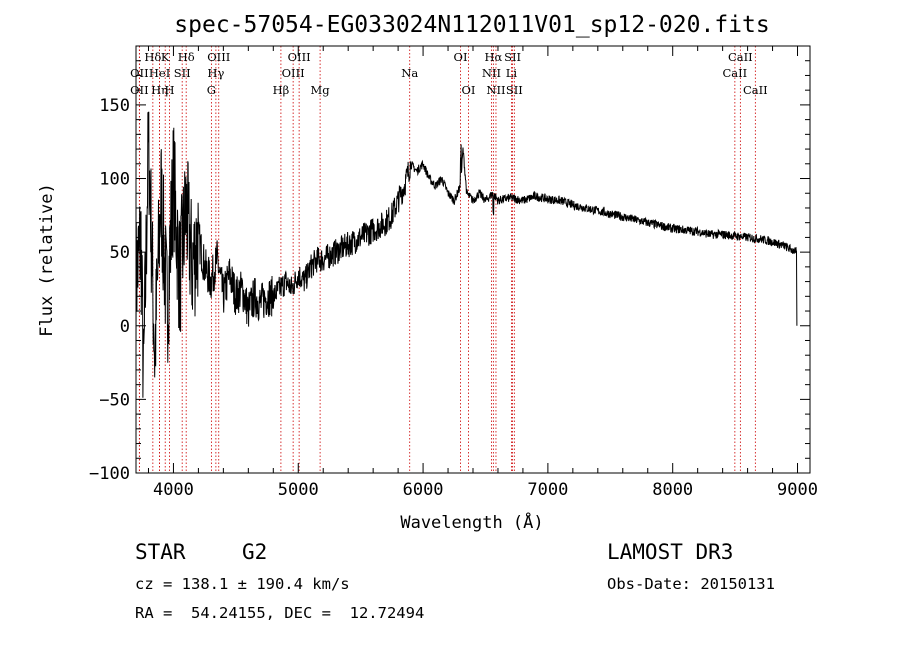 This screenshot has height=649, width=900. I want to click on spectral-line-label: OII, so click(139, 73).